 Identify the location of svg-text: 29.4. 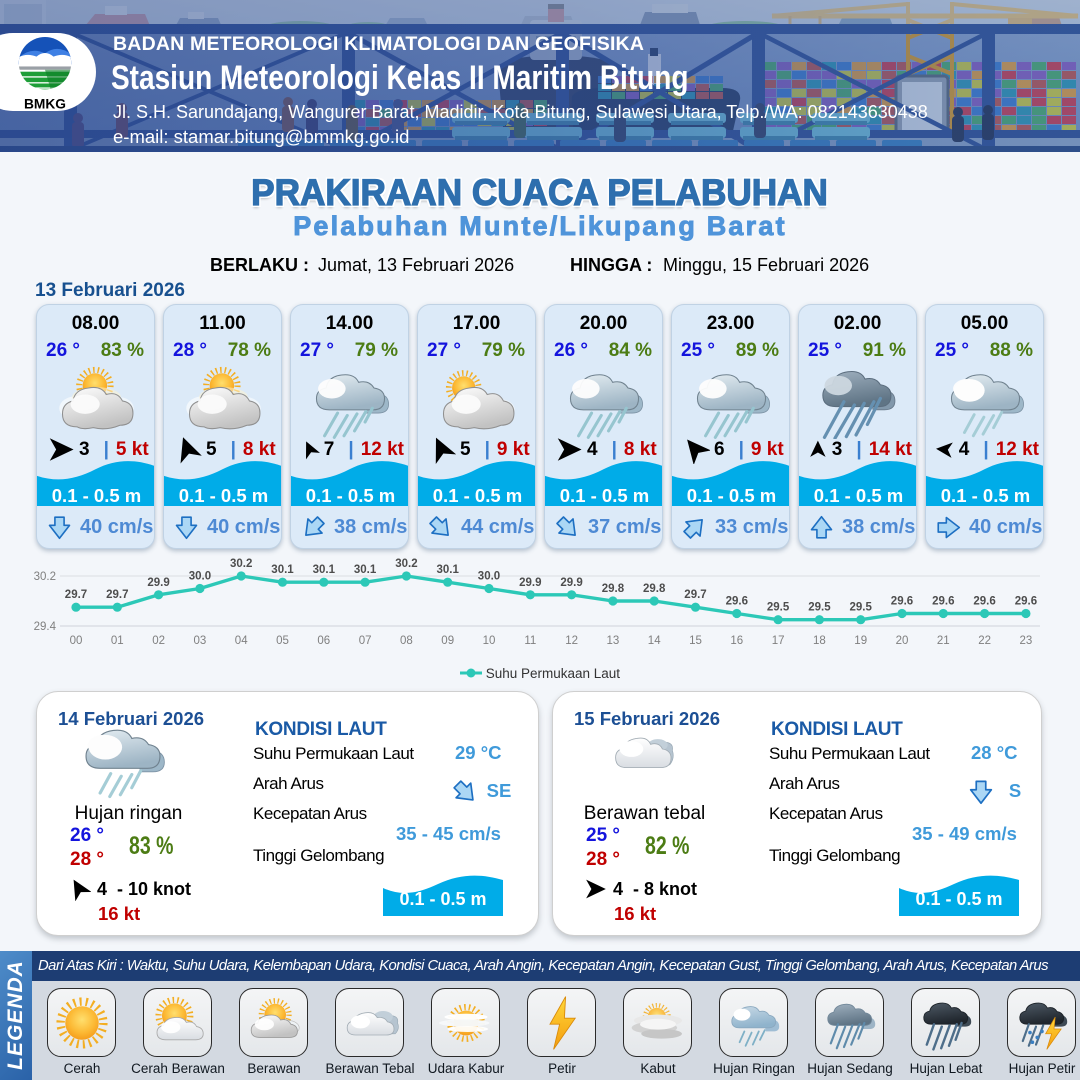
(45, 627).